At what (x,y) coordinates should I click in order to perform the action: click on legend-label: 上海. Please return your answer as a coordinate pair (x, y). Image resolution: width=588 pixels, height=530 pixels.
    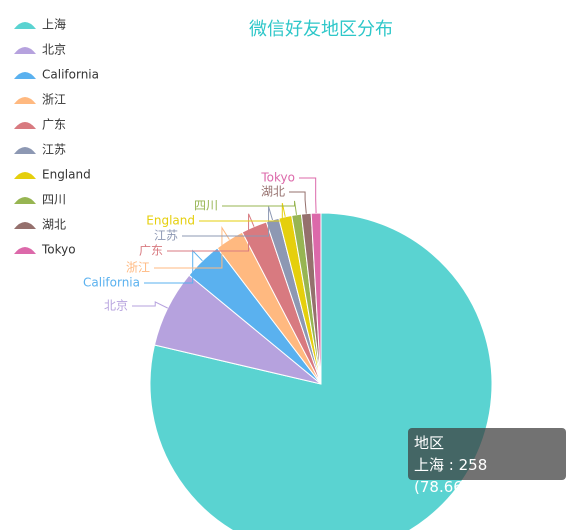
    Looking at the image, I should click on (54, 24).